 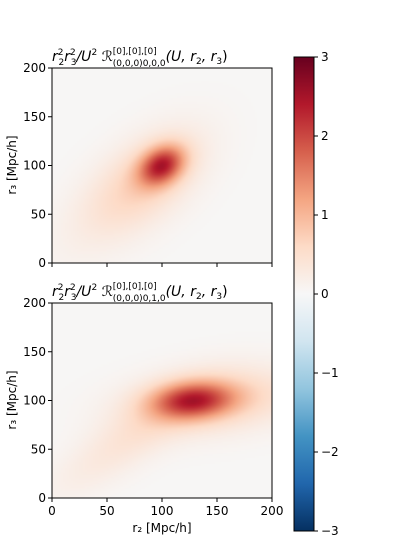 I want to click on colorbar-tick-label: −1, so click(x=330, y=373).